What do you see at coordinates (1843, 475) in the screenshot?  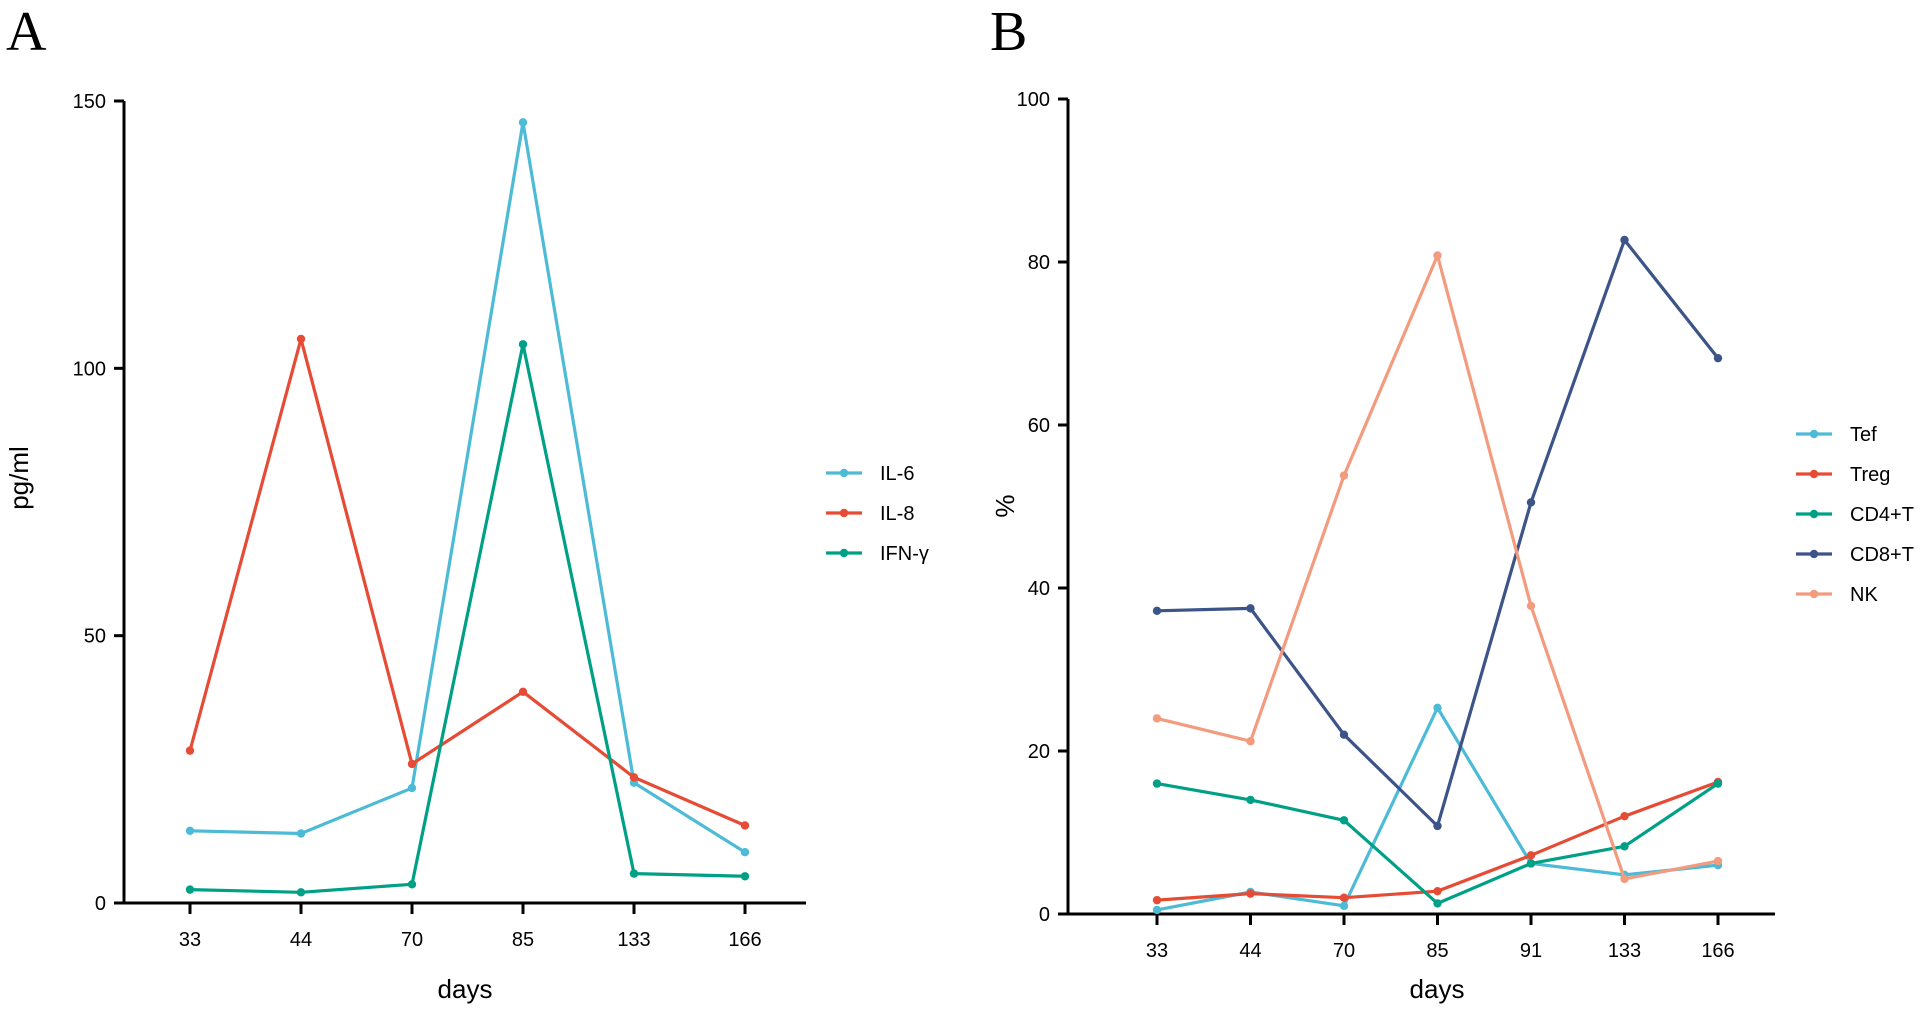 I see `chart-b-legend-item: Treg` at bounding box center [1843, 475].